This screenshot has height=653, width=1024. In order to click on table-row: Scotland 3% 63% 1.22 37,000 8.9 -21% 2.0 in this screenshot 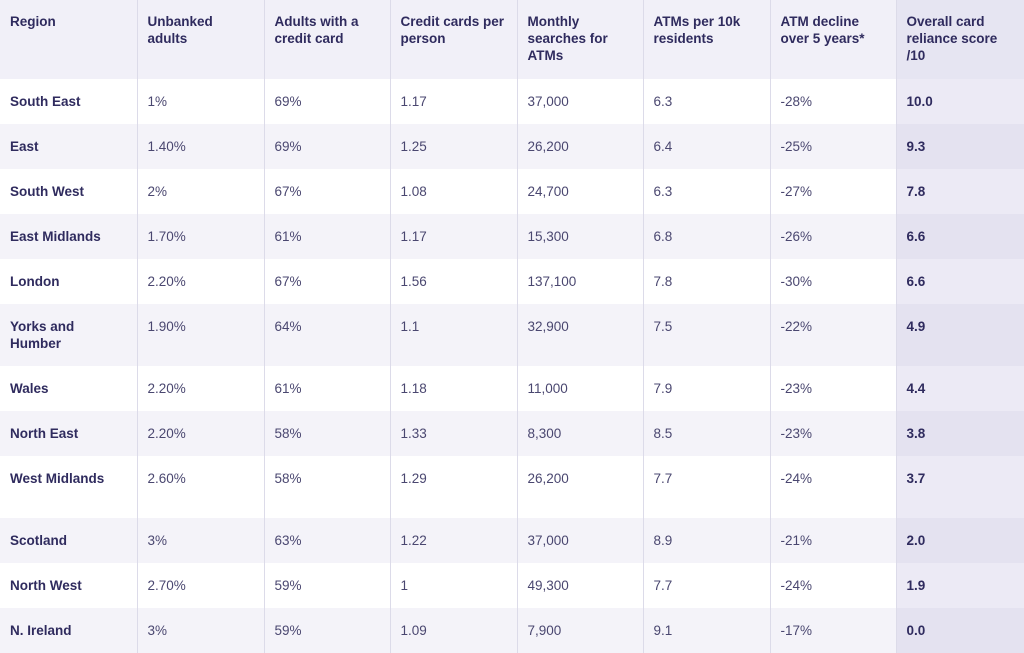, I will do `click(512, 540)`.